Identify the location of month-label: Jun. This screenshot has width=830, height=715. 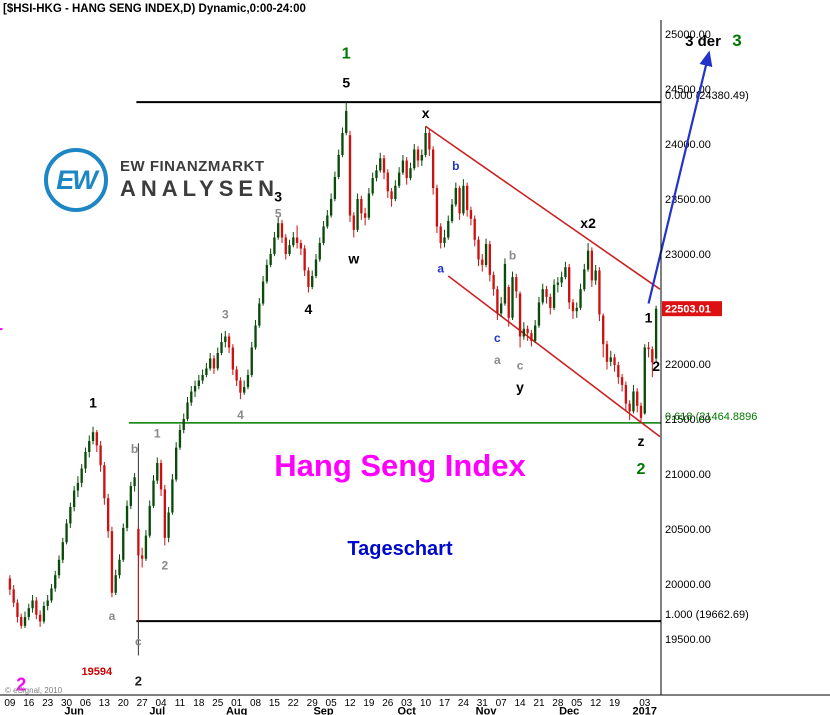
(74, 710).